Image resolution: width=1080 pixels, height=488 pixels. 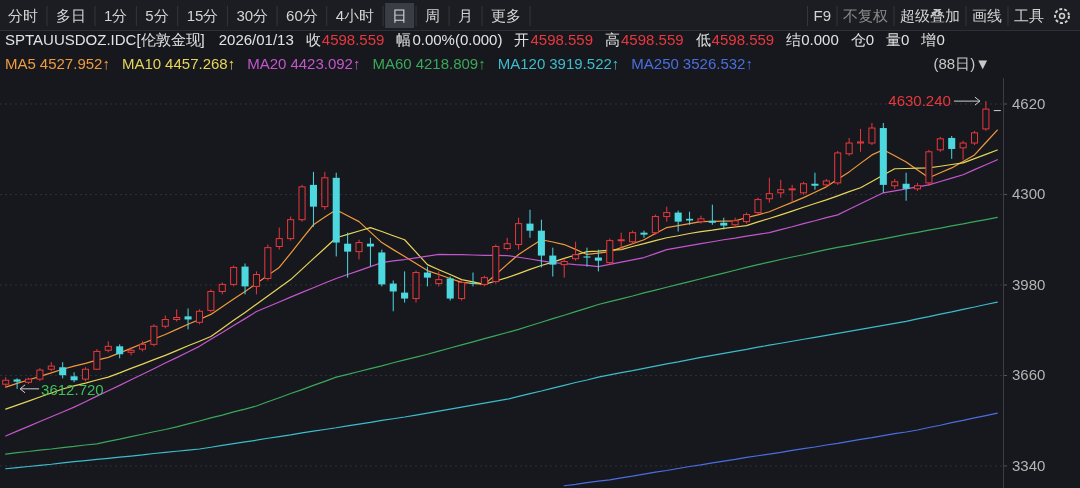 I want to click on text: 高, so click(x=613, y=39).